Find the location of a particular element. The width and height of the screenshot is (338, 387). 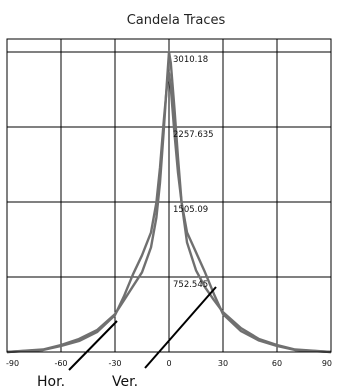

x-tick-labels: -90 -60 -30 0 30 60 90 is located at coordinates (169, 363).